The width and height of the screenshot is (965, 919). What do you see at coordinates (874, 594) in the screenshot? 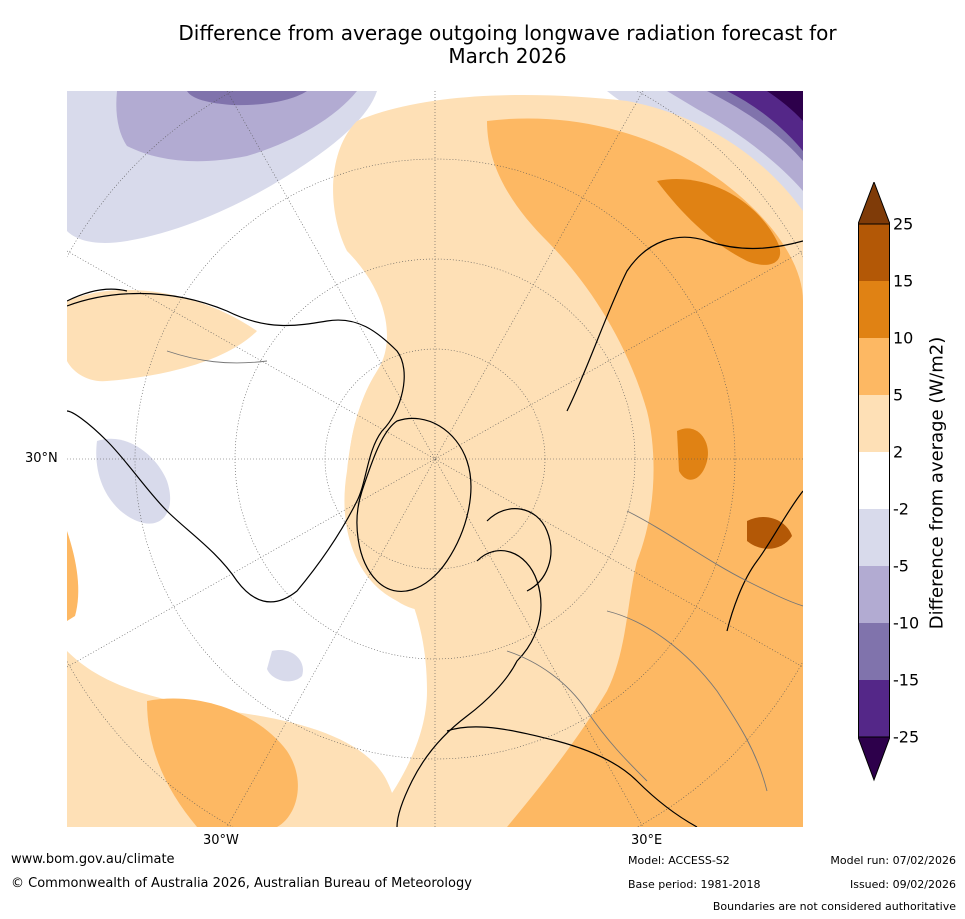
I see `colorbar-band-neg5-neg10` at bounding box center [874, 594].